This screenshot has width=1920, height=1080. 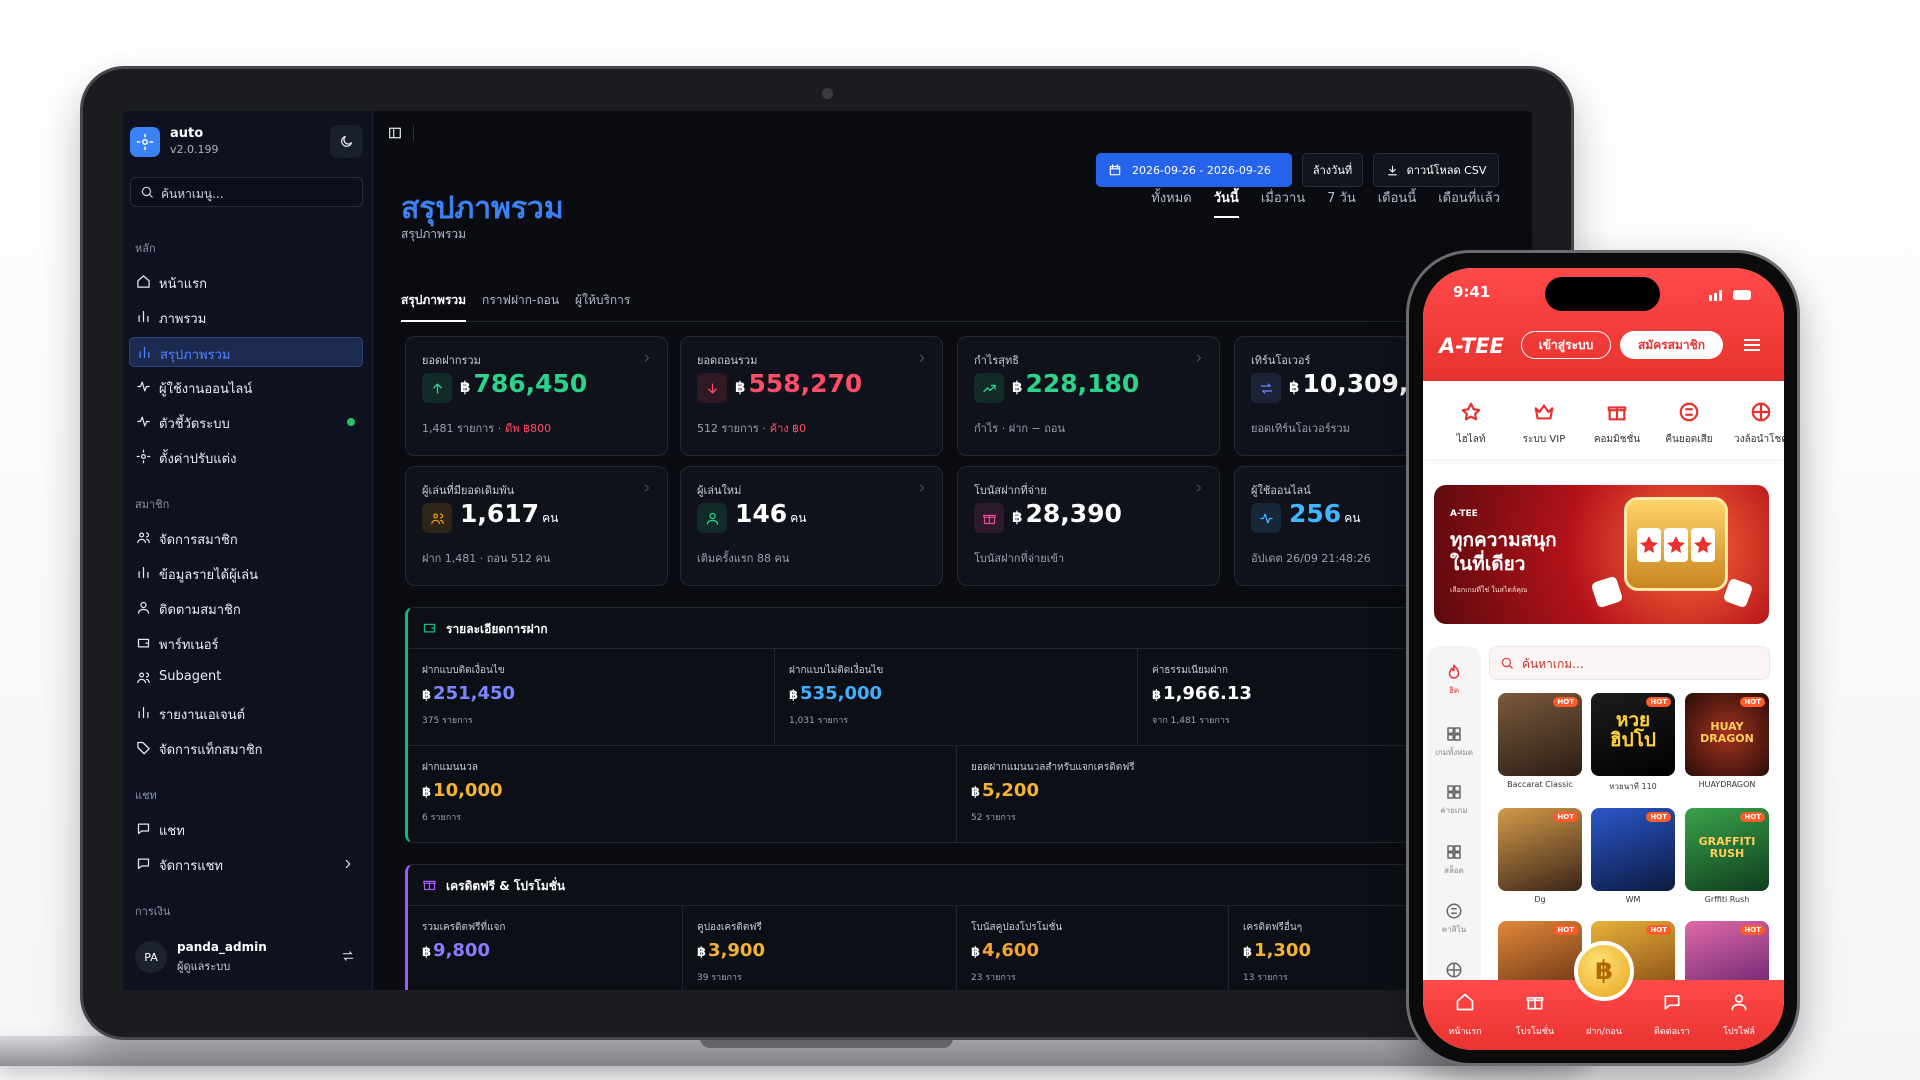 I want to click on slot-machine, so click(x=1676, y=544).